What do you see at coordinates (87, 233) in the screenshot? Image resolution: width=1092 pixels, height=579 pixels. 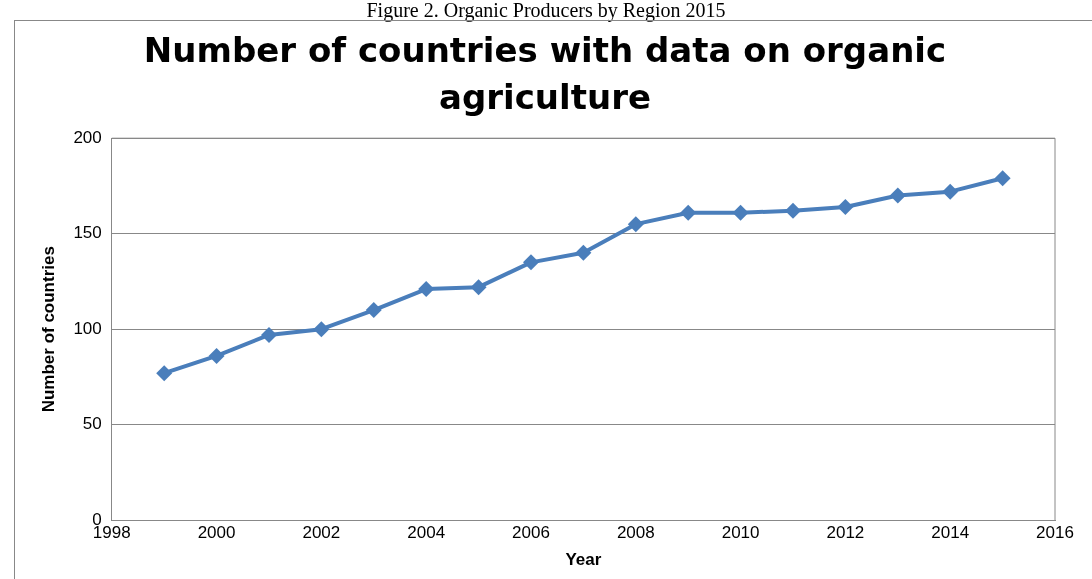 I see `y-tick-label: 150` at bounding box center [87, 233].